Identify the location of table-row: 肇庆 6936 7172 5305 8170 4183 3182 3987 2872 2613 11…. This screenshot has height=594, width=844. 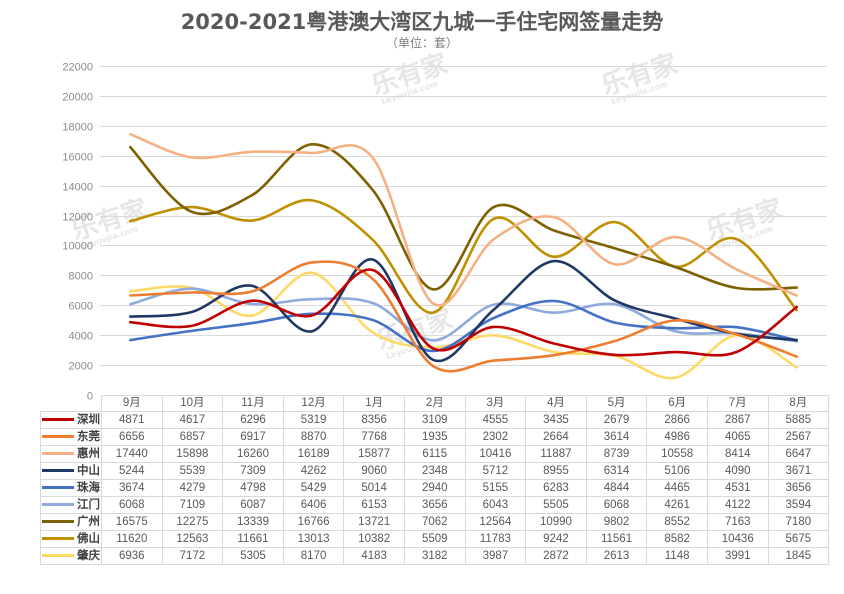
(435, 556).